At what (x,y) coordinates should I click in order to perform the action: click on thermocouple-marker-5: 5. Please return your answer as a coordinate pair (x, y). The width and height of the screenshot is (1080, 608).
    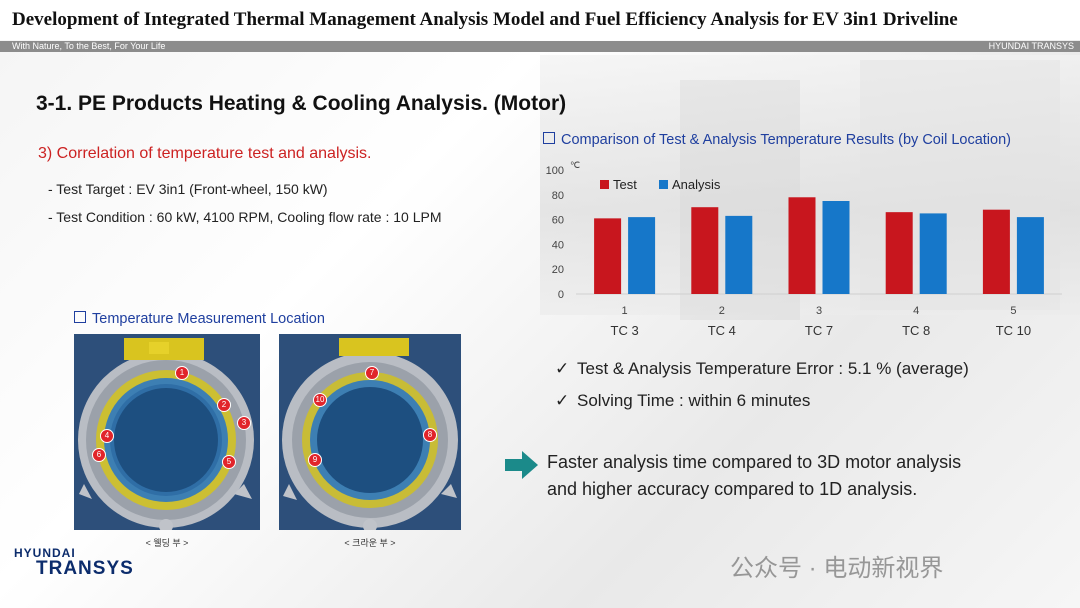
    Looking at the image, I should click on (229, 462).